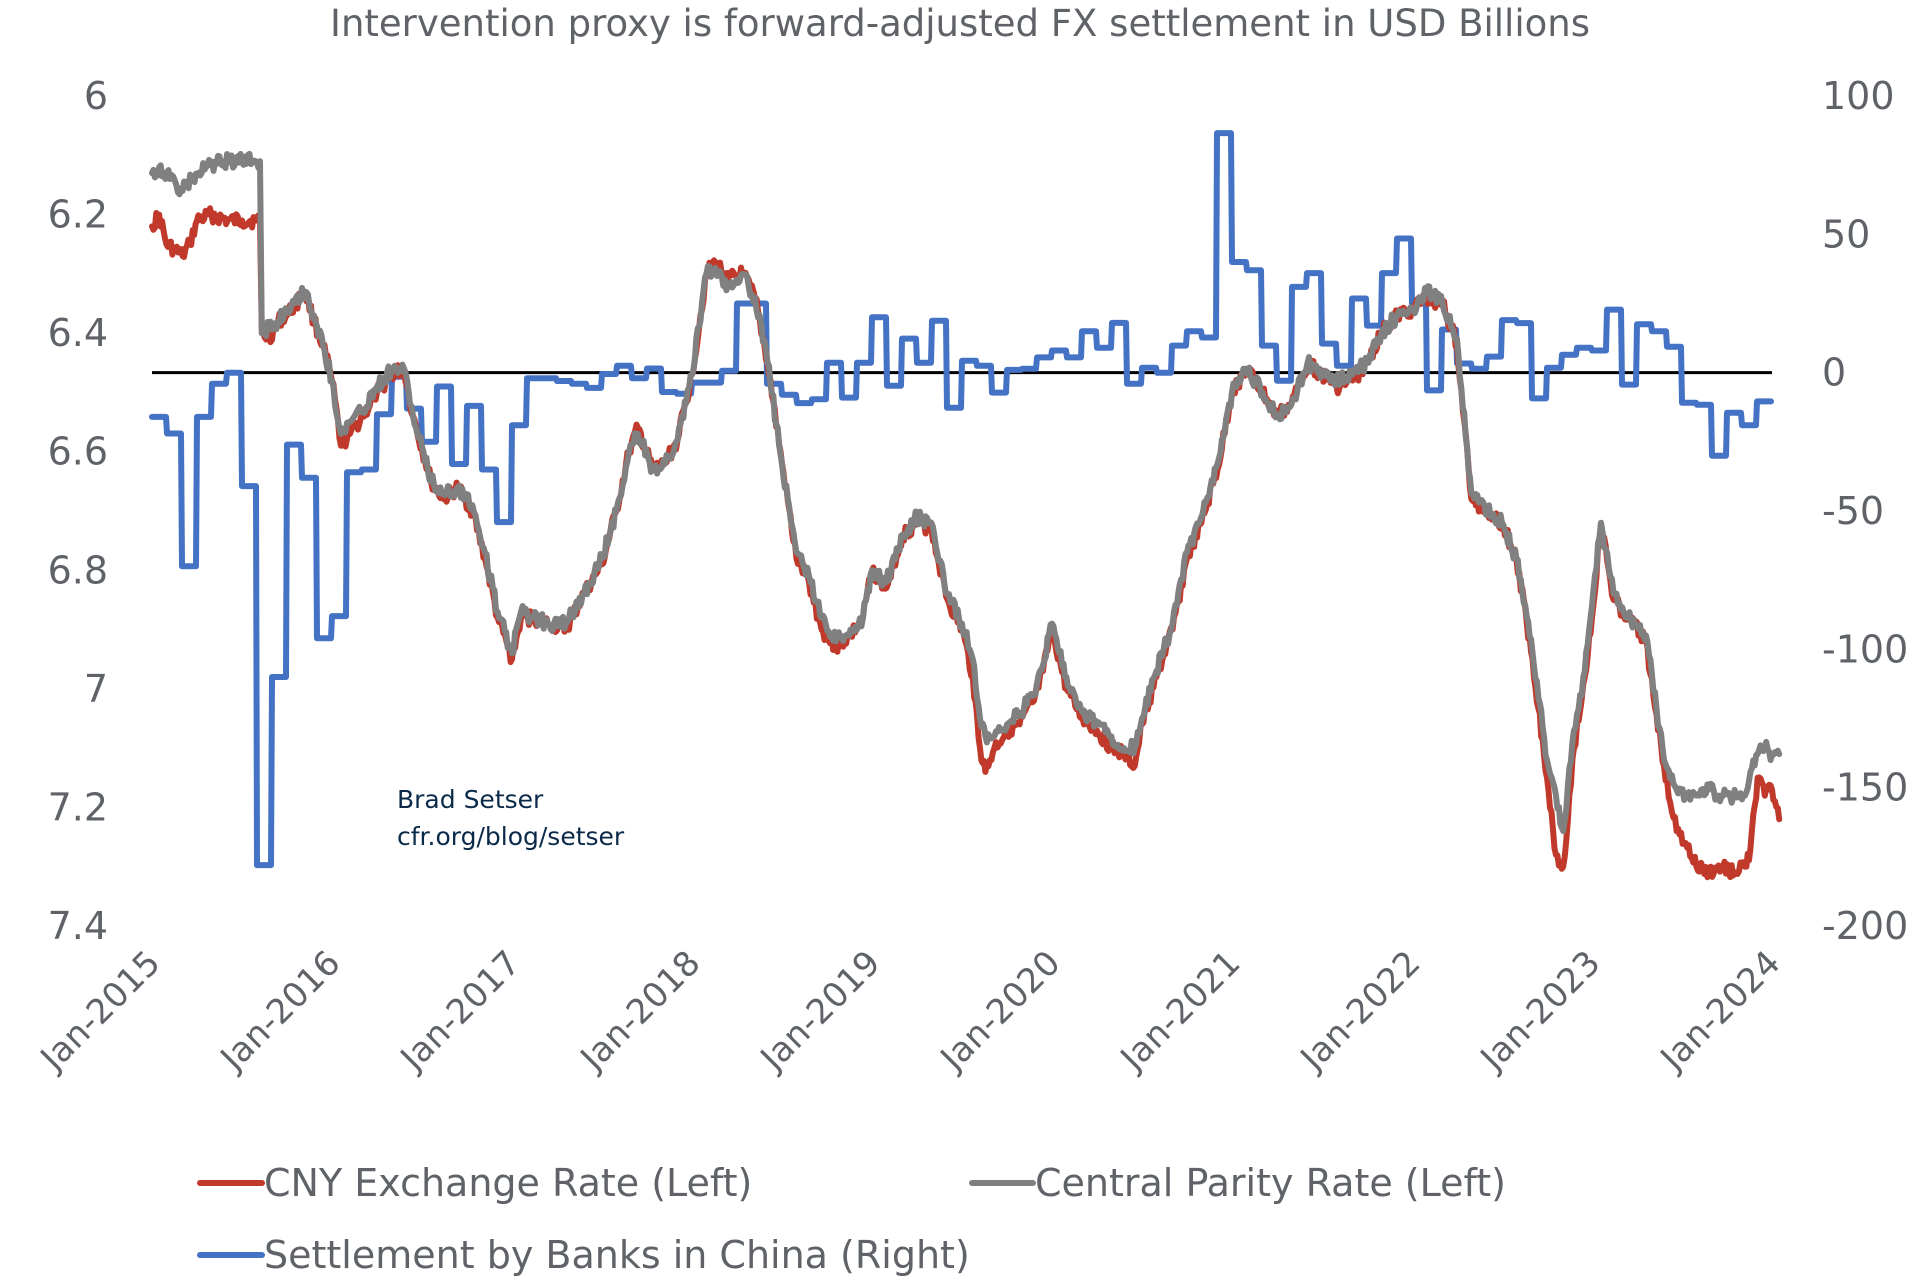  I want to click on legend-label-settlement: Settlement by Banks in China (Right), so click(617, 1255).